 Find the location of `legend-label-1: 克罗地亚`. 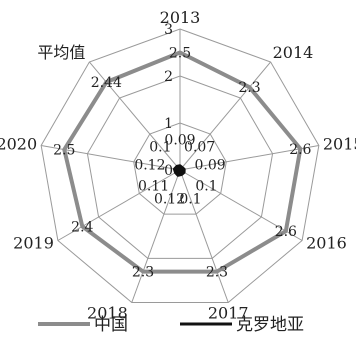

legend-label-1: 克罗地亚 is located at coordinates (270, 325).